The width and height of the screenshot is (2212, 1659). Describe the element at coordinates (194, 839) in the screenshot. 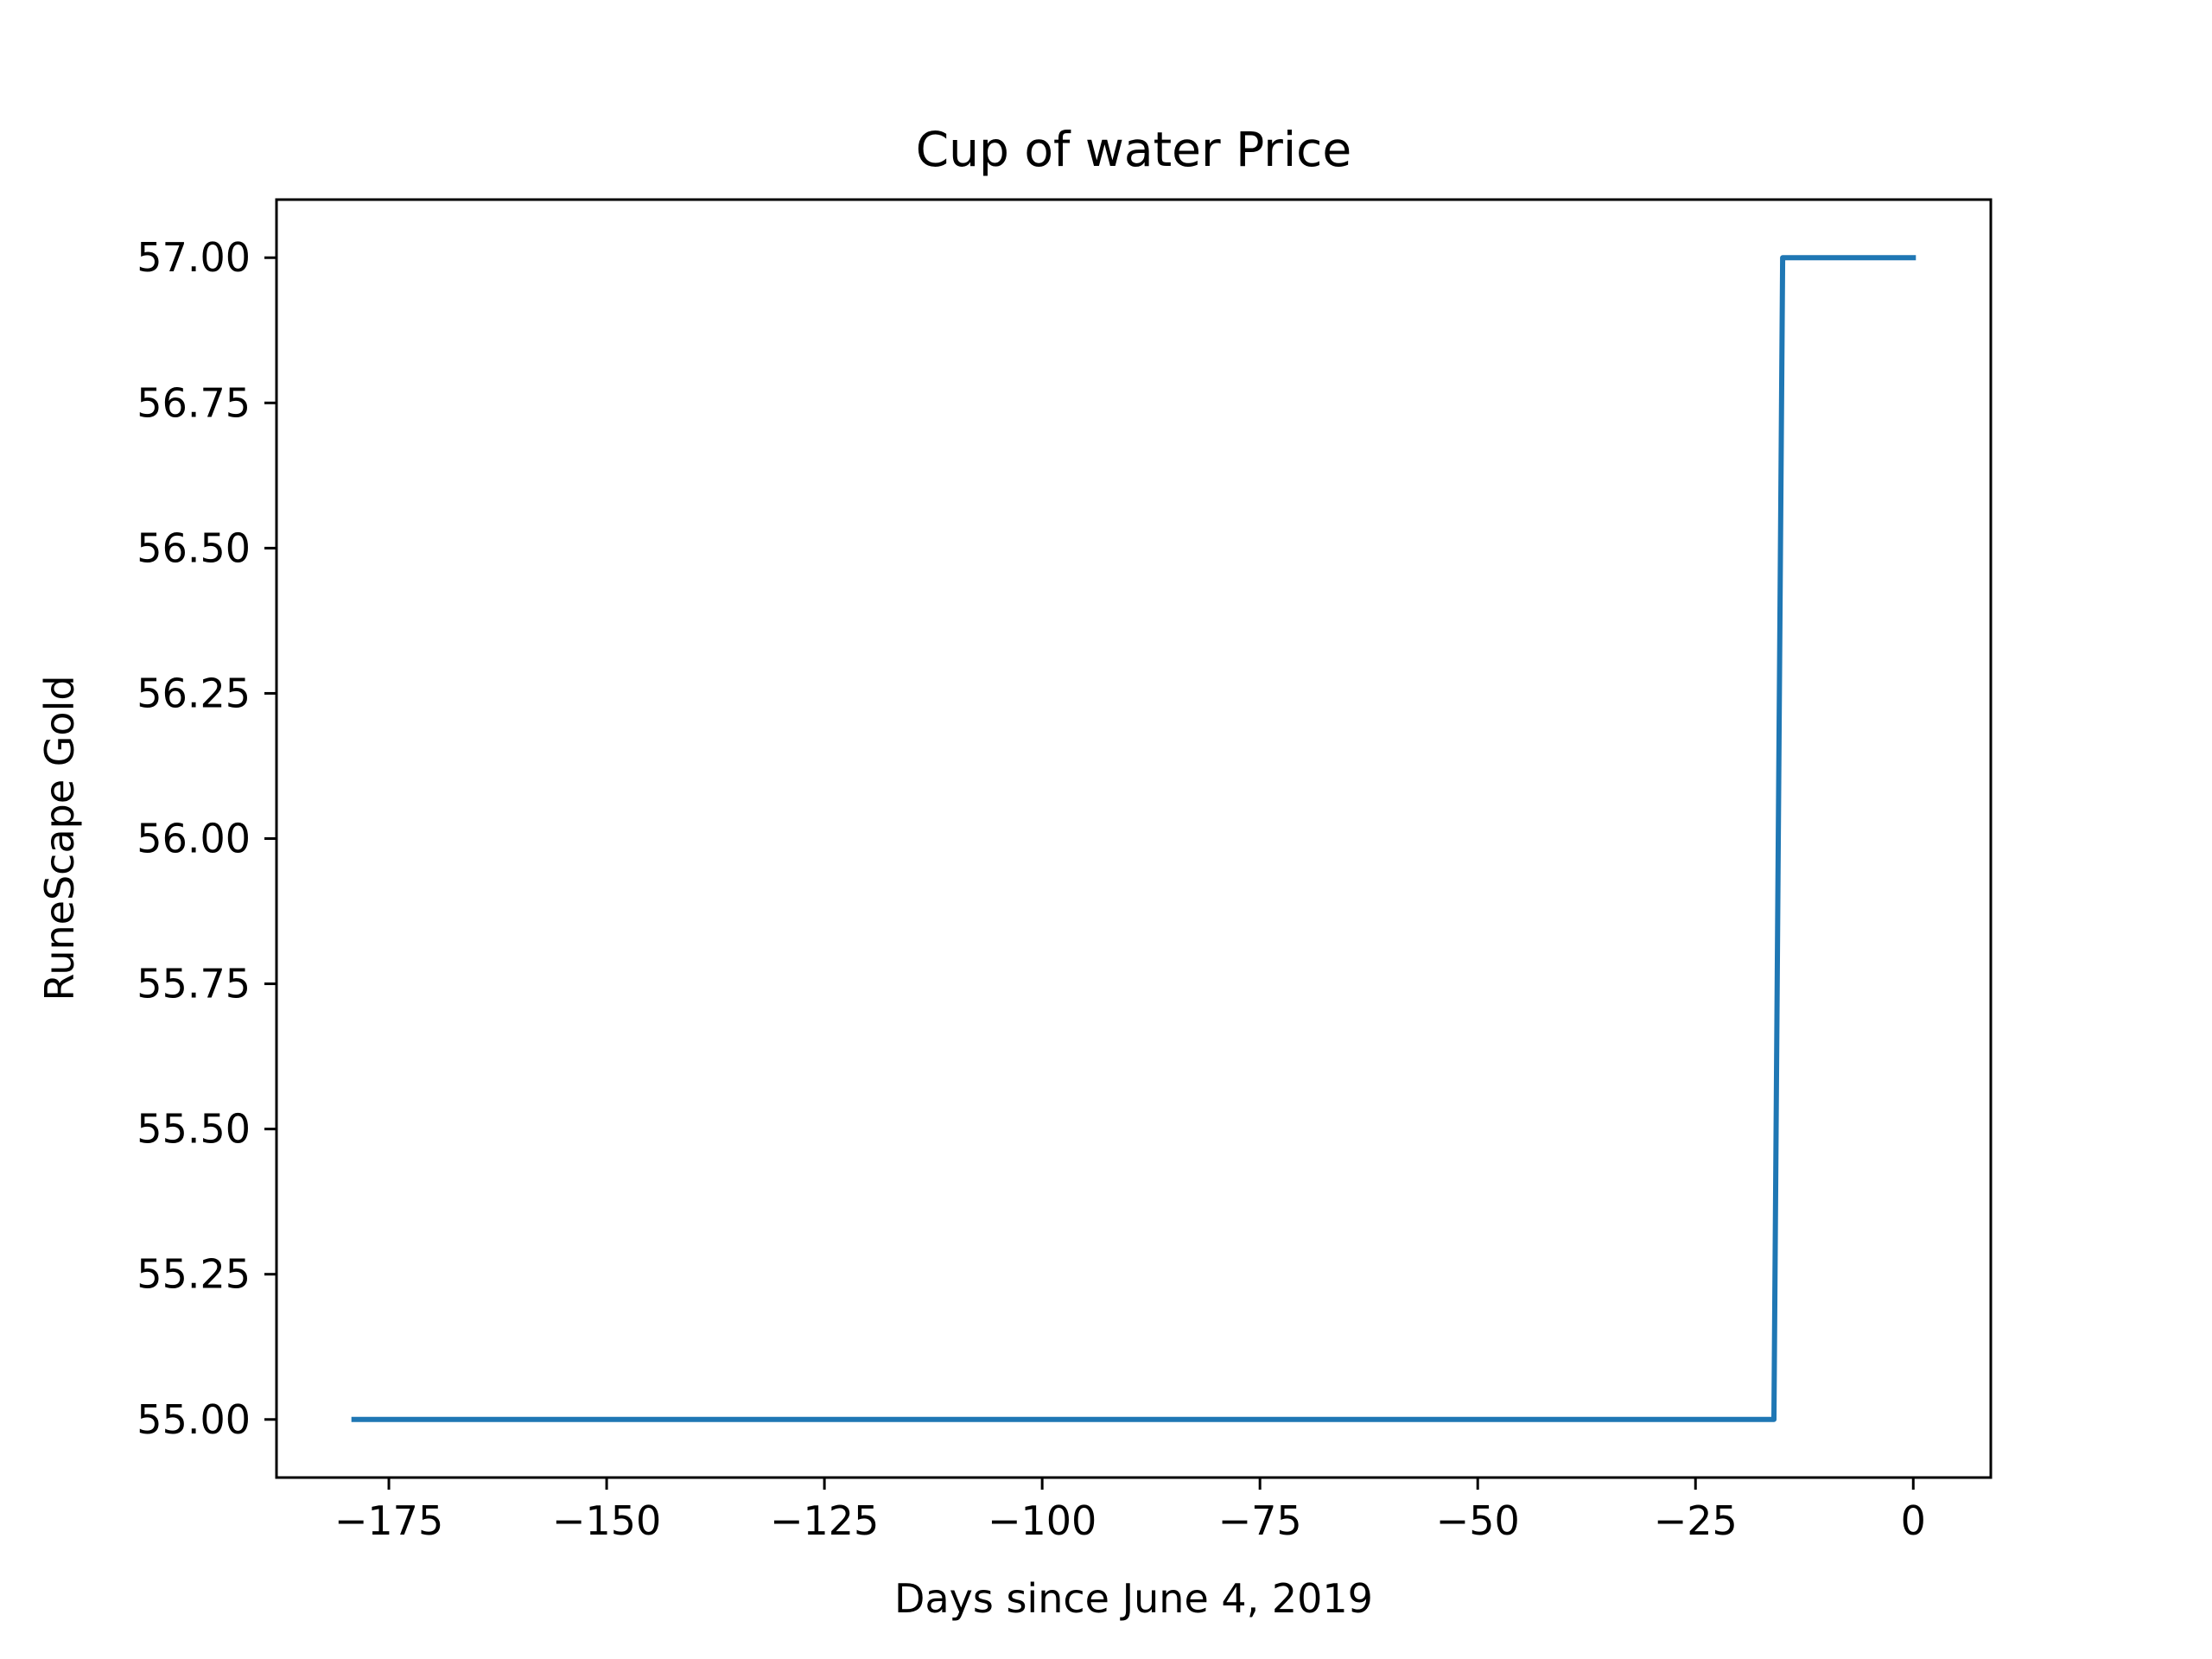

I see `y-tick-label: 56.00` at that location.